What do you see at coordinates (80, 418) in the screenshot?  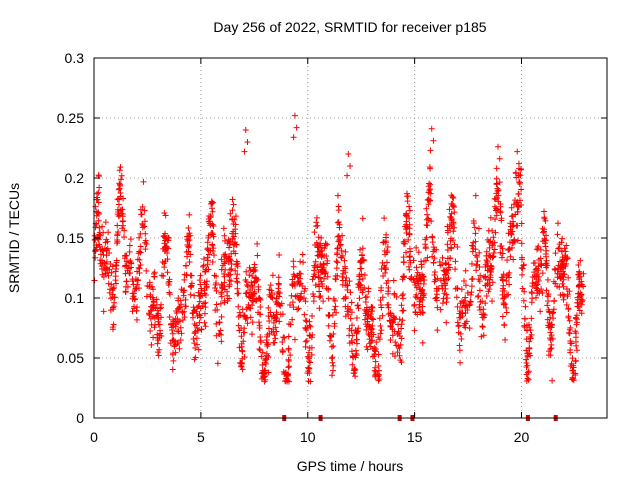 I see `y-tick-label: 0` at bounding box center [80, 418].